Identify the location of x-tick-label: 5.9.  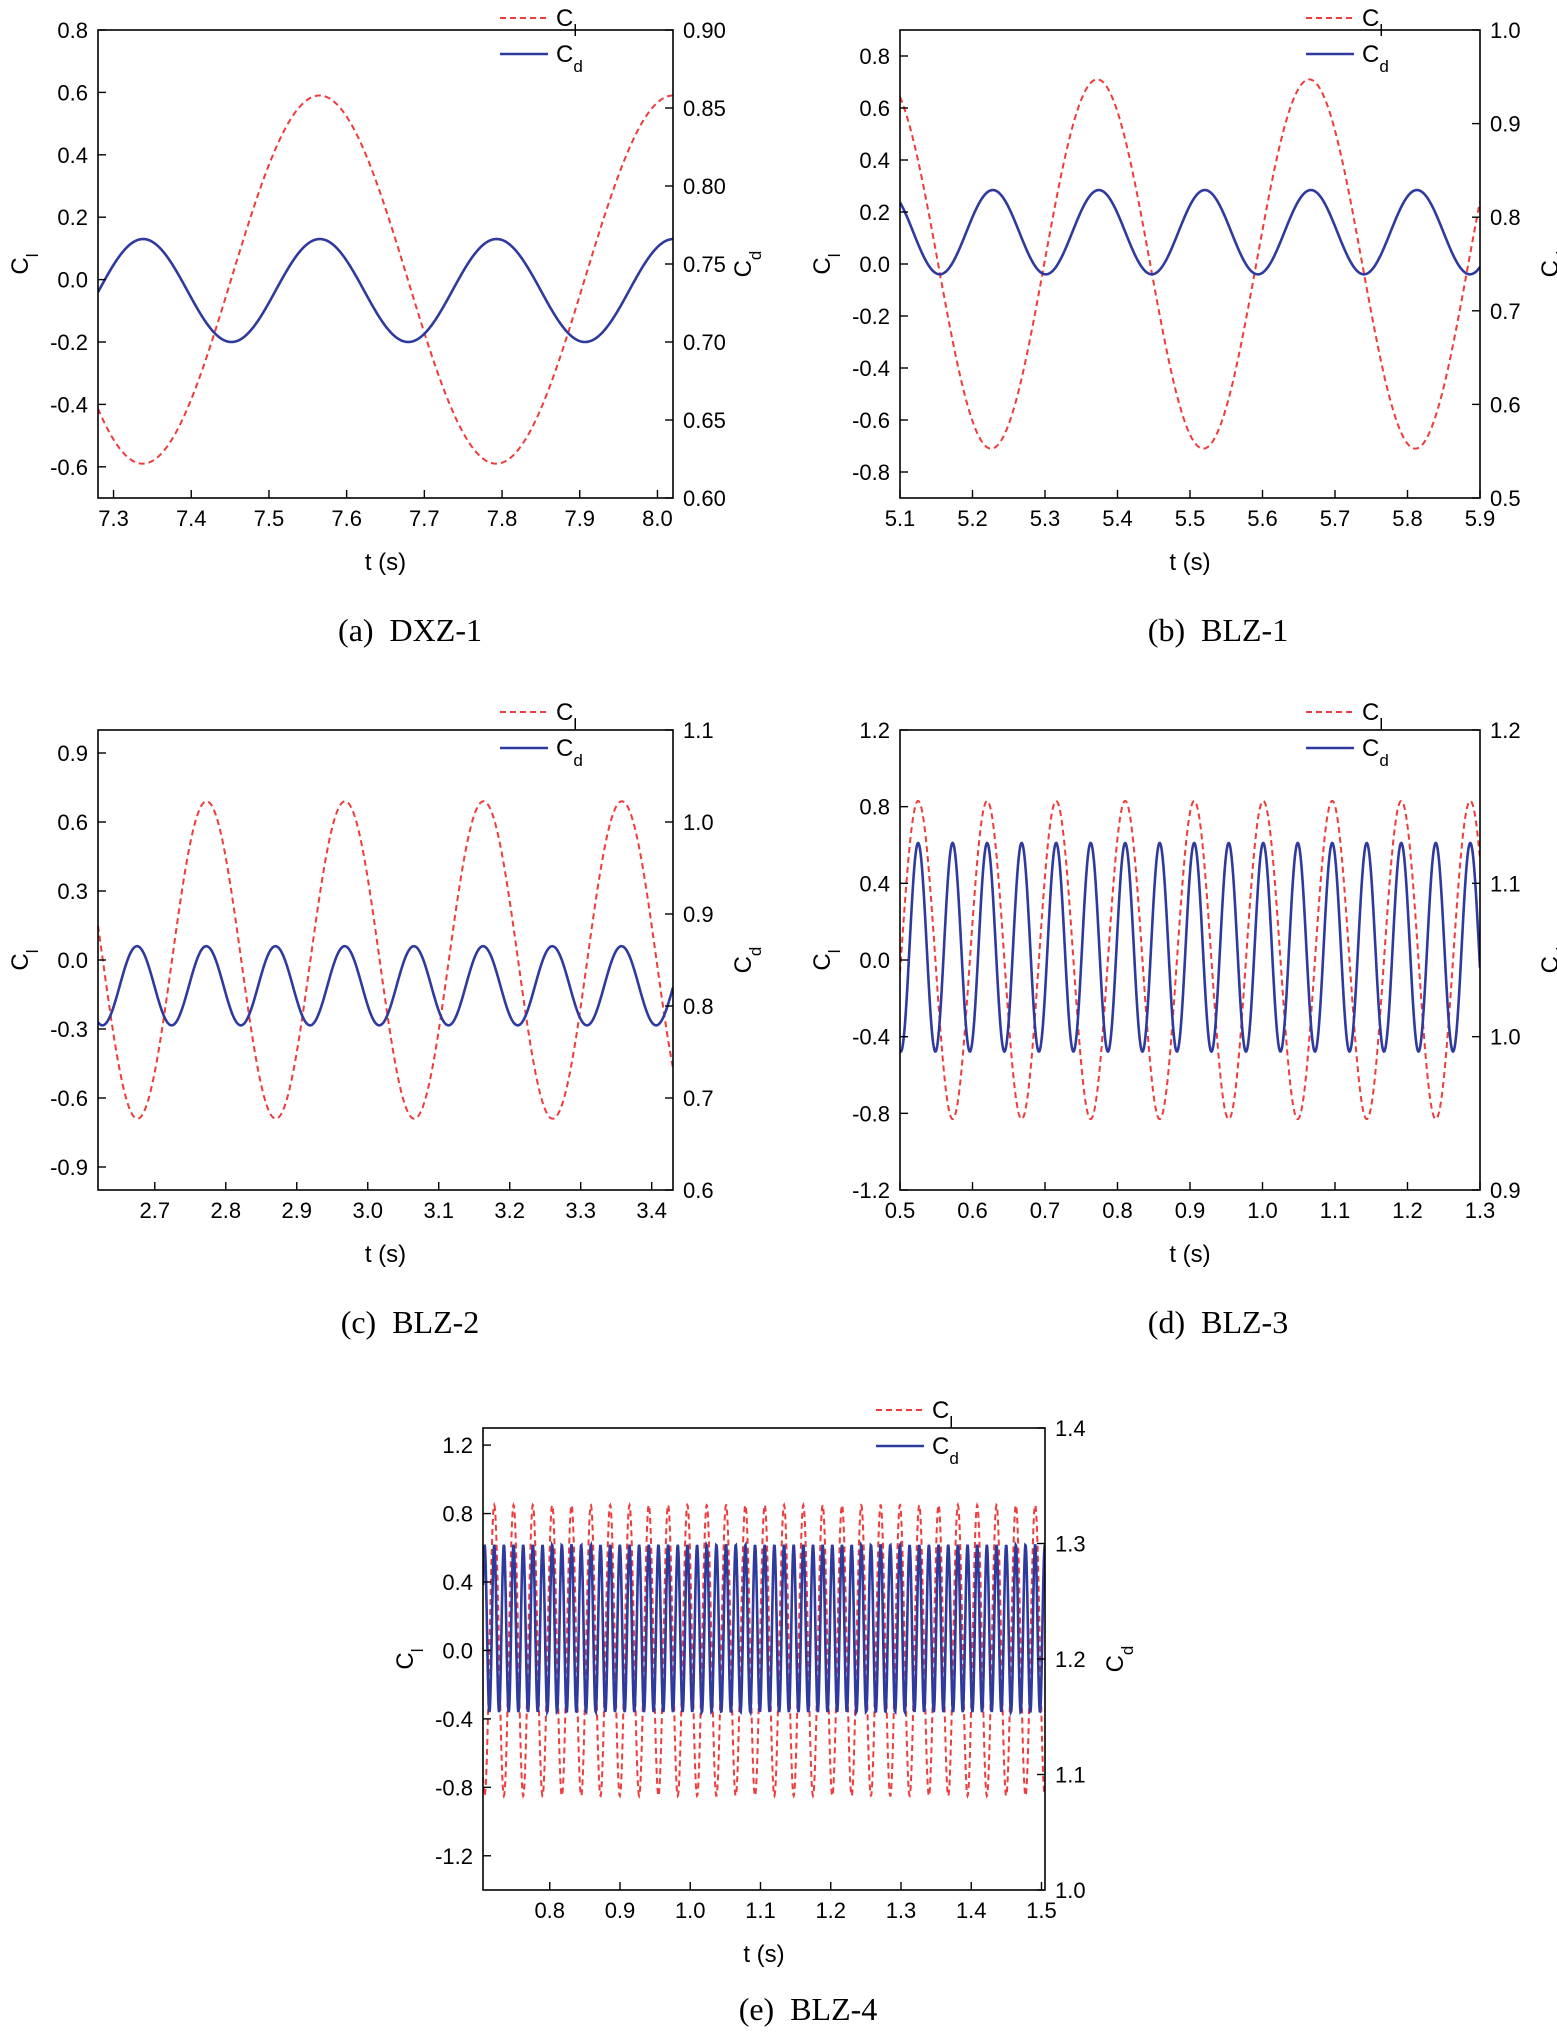
(1480, 518).